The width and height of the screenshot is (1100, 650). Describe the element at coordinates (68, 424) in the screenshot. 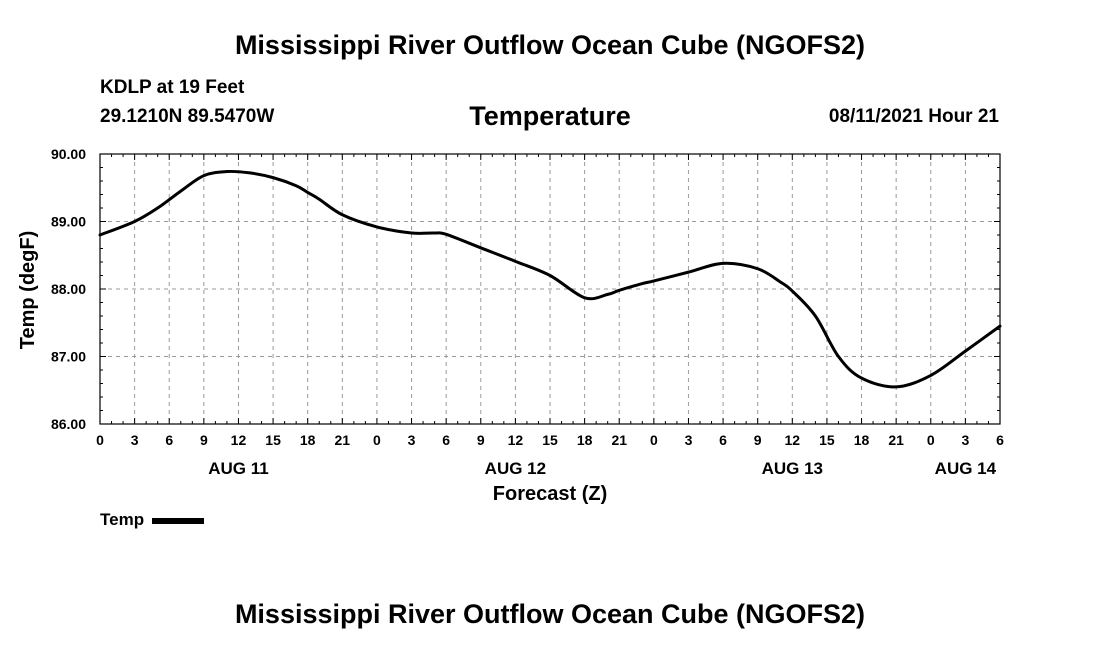

I see `y-tick-label: 86.00` at that location.